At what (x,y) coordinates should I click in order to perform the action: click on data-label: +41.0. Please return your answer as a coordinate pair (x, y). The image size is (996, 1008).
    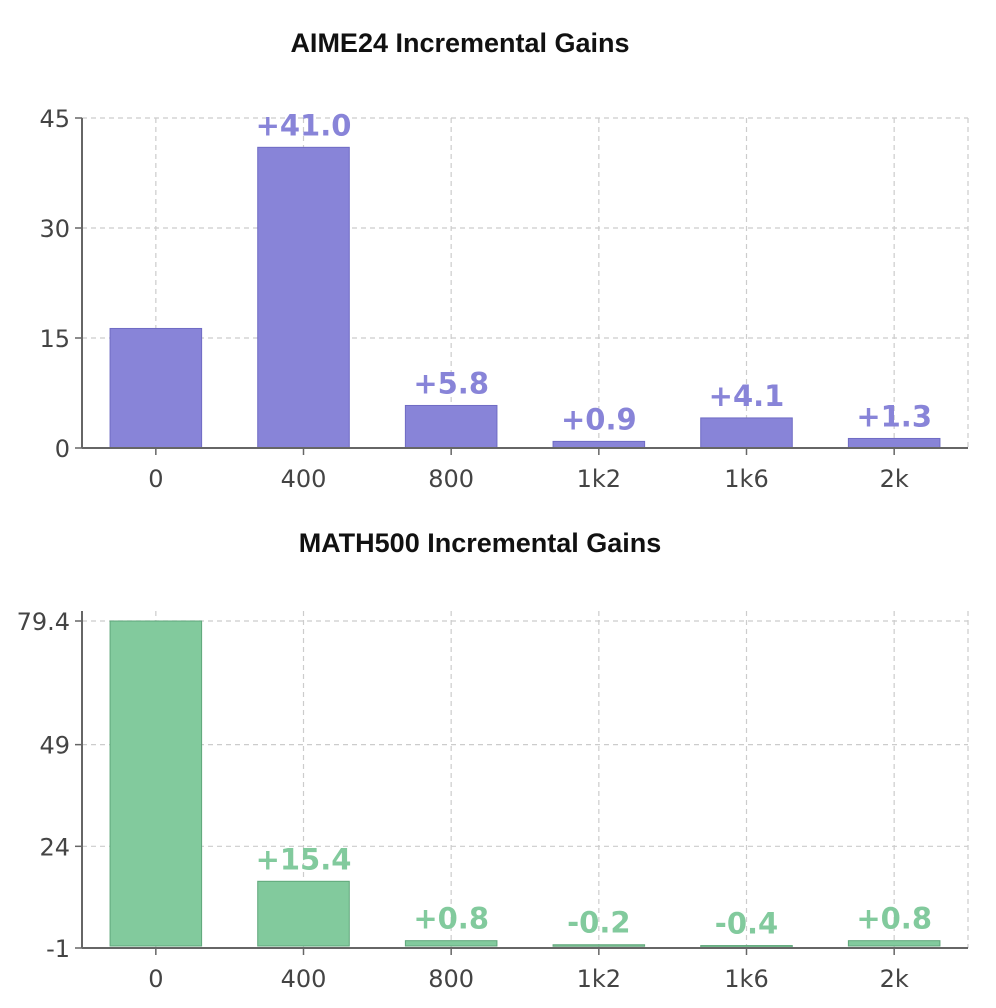
    Looking at the image, I should click on (304, 125).